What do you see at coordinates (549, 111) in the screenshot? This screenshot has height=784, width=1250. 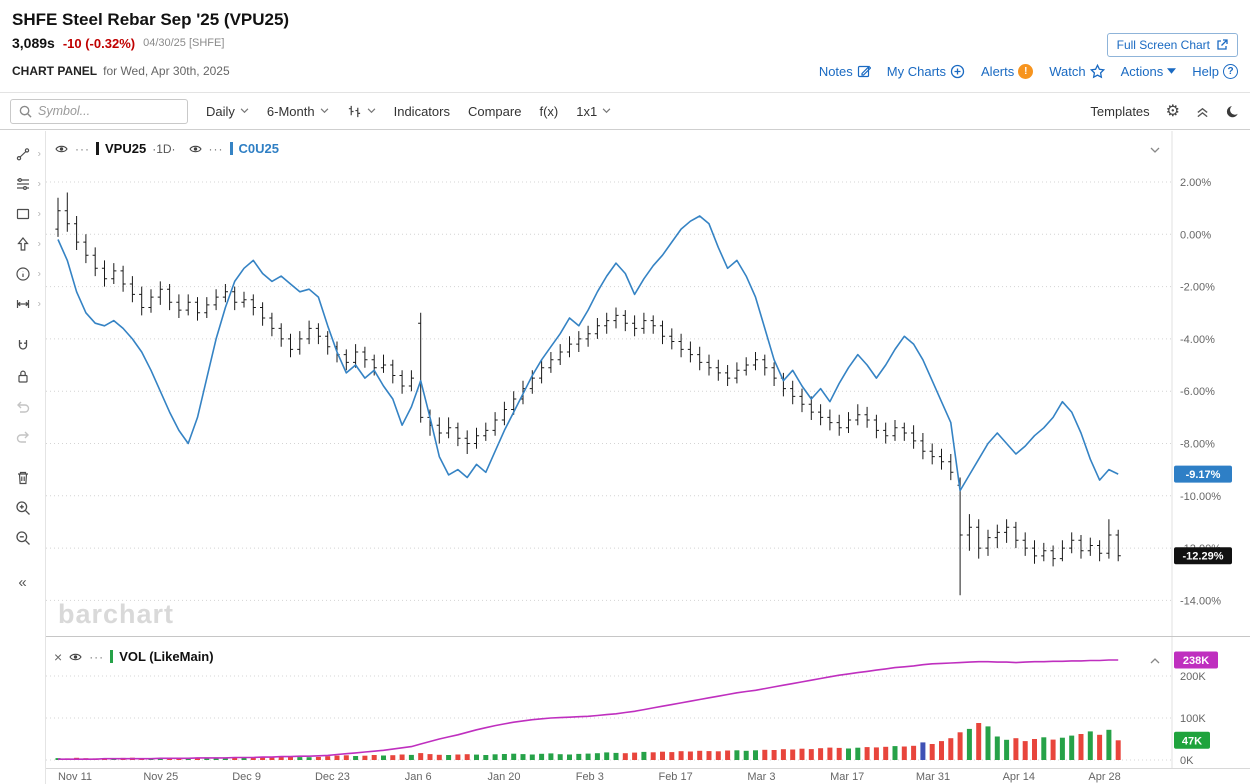 I see `expressions-button: f(x)` at bounding box center [549, 111].